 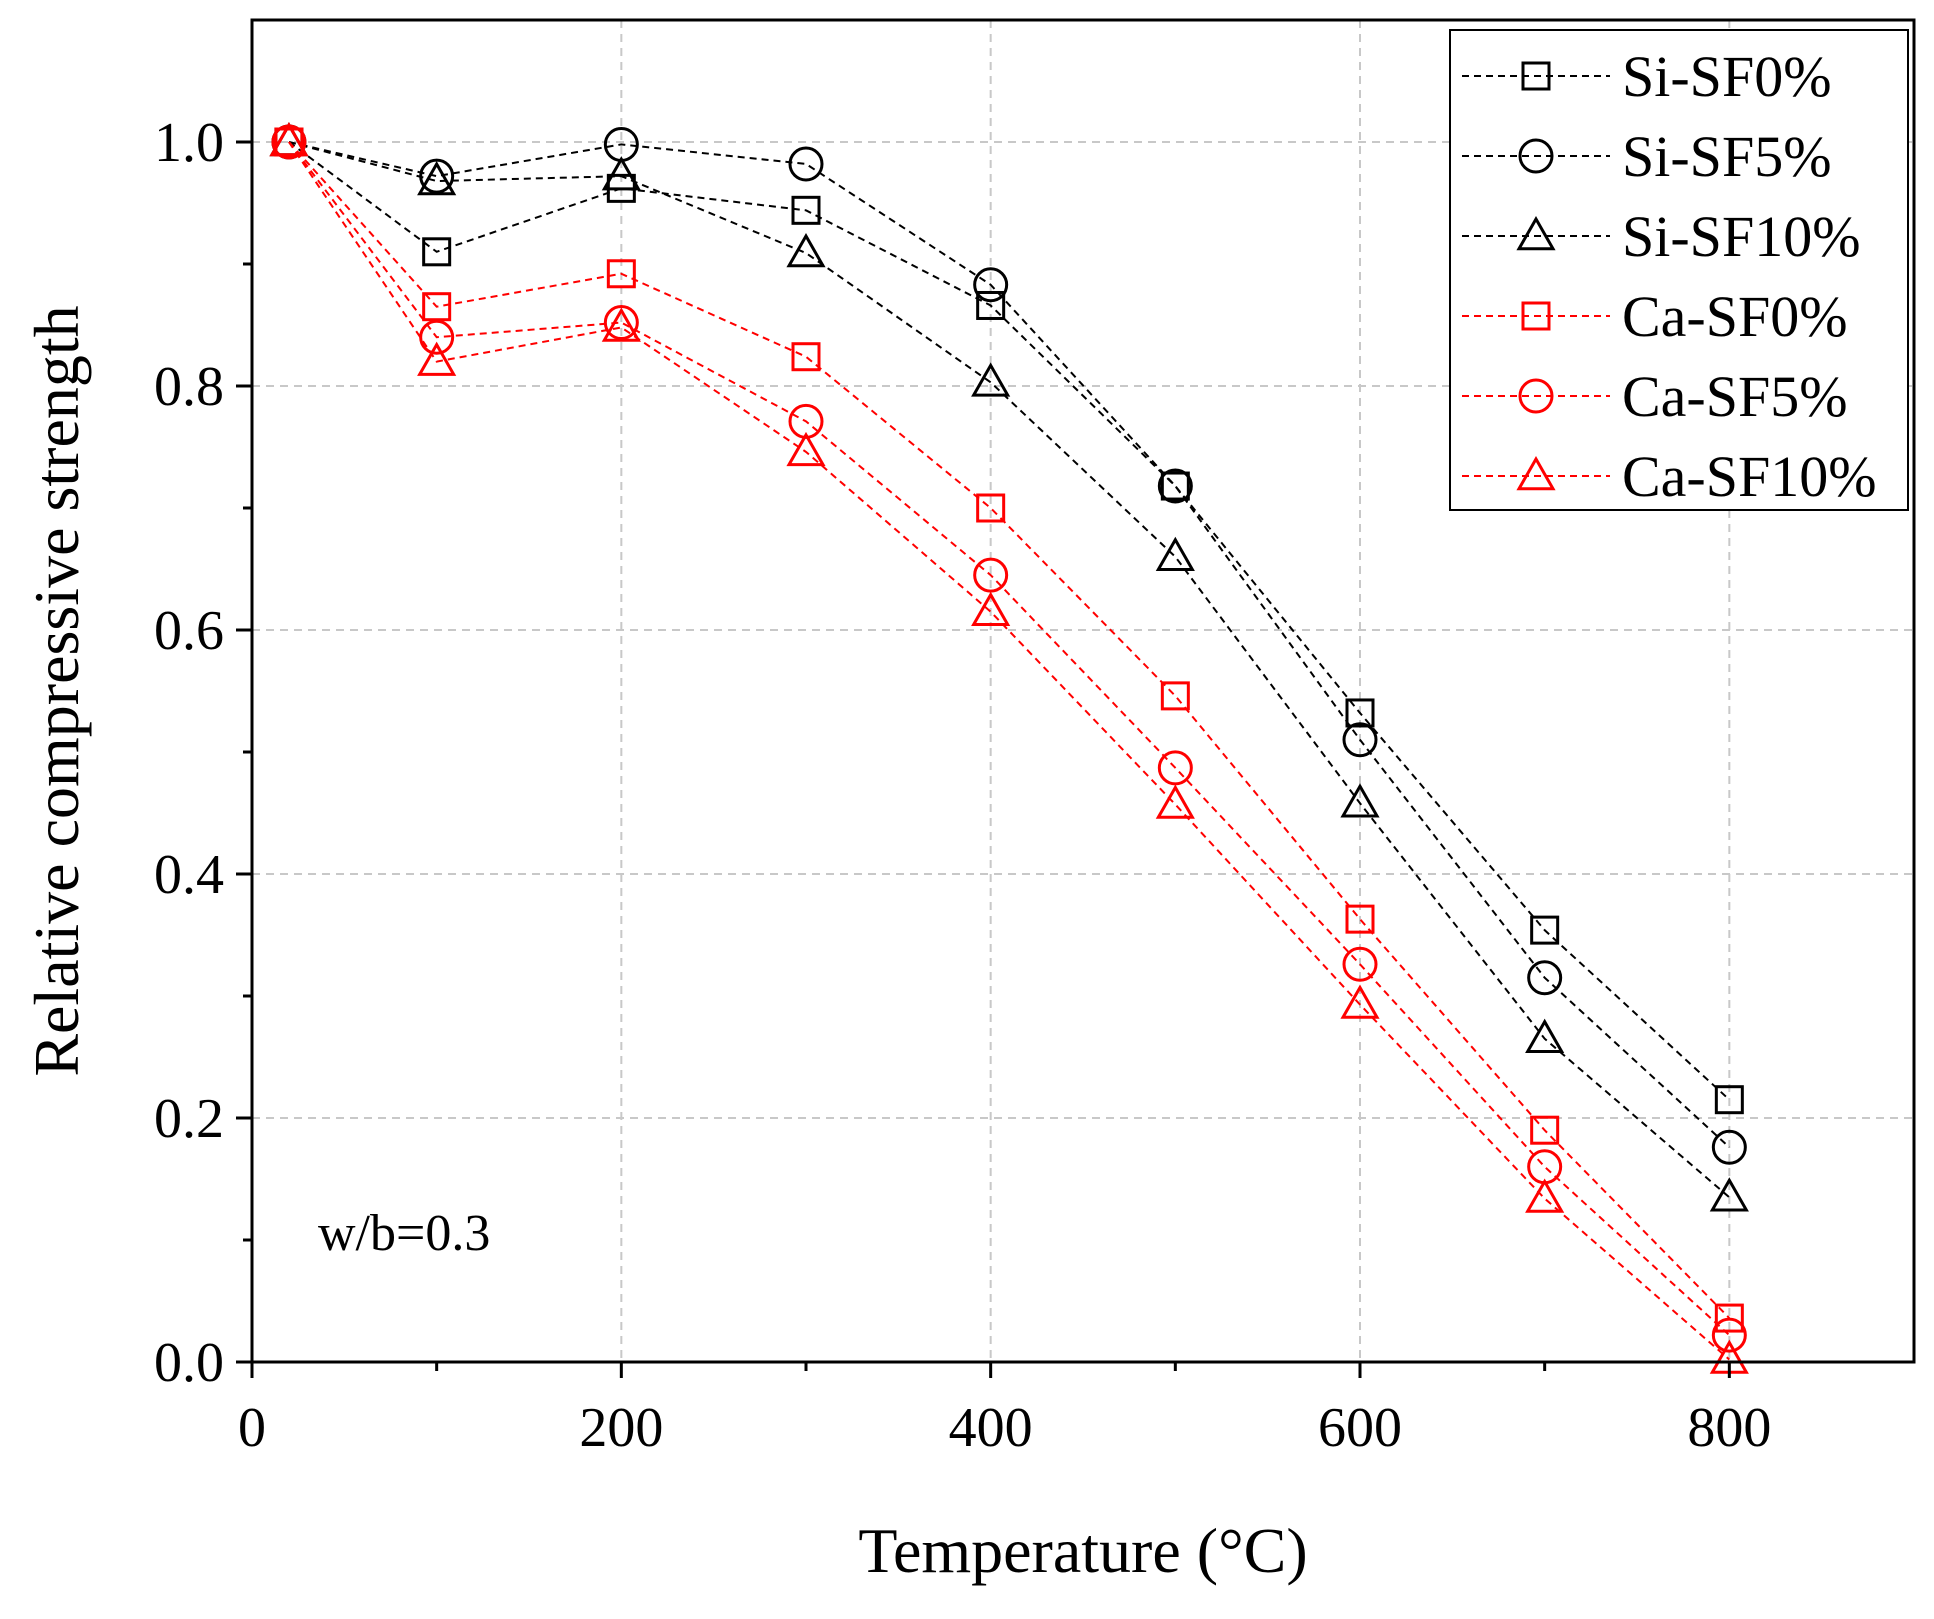 I want to click on x-tick-label: 800, so click(x=1729, y=1428).